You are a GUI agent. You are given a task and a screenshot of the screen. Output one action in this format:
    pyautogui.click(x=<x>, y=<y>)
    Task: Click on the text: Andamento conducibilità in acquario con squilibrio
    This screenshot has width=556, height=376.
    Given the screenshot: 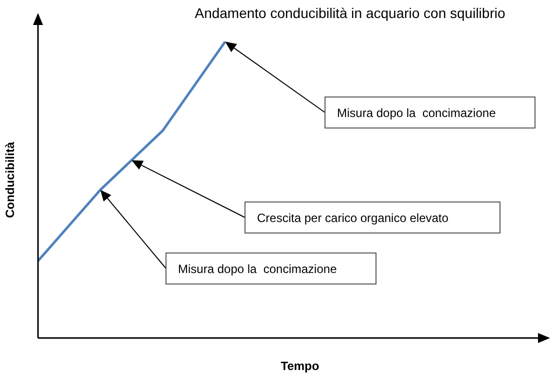 What is the action you would take?
    pyautogui.click(x=350, y=13)
    